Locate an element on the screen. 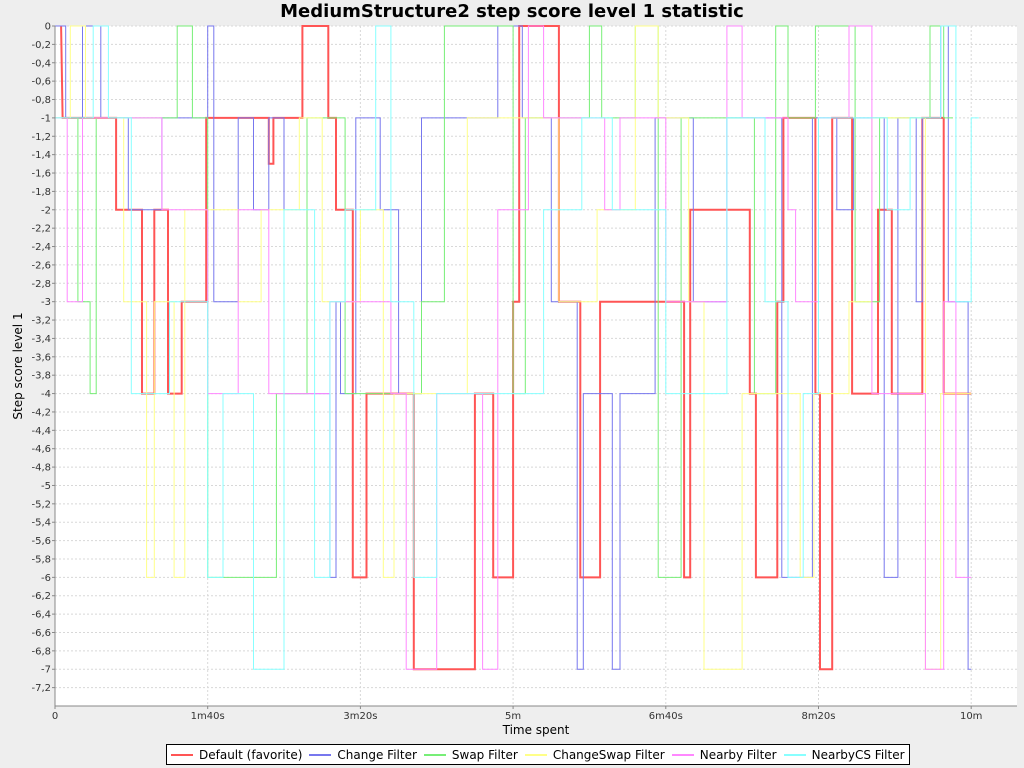  y-tick-label: -0,4 is located at coordinates (41, 63).